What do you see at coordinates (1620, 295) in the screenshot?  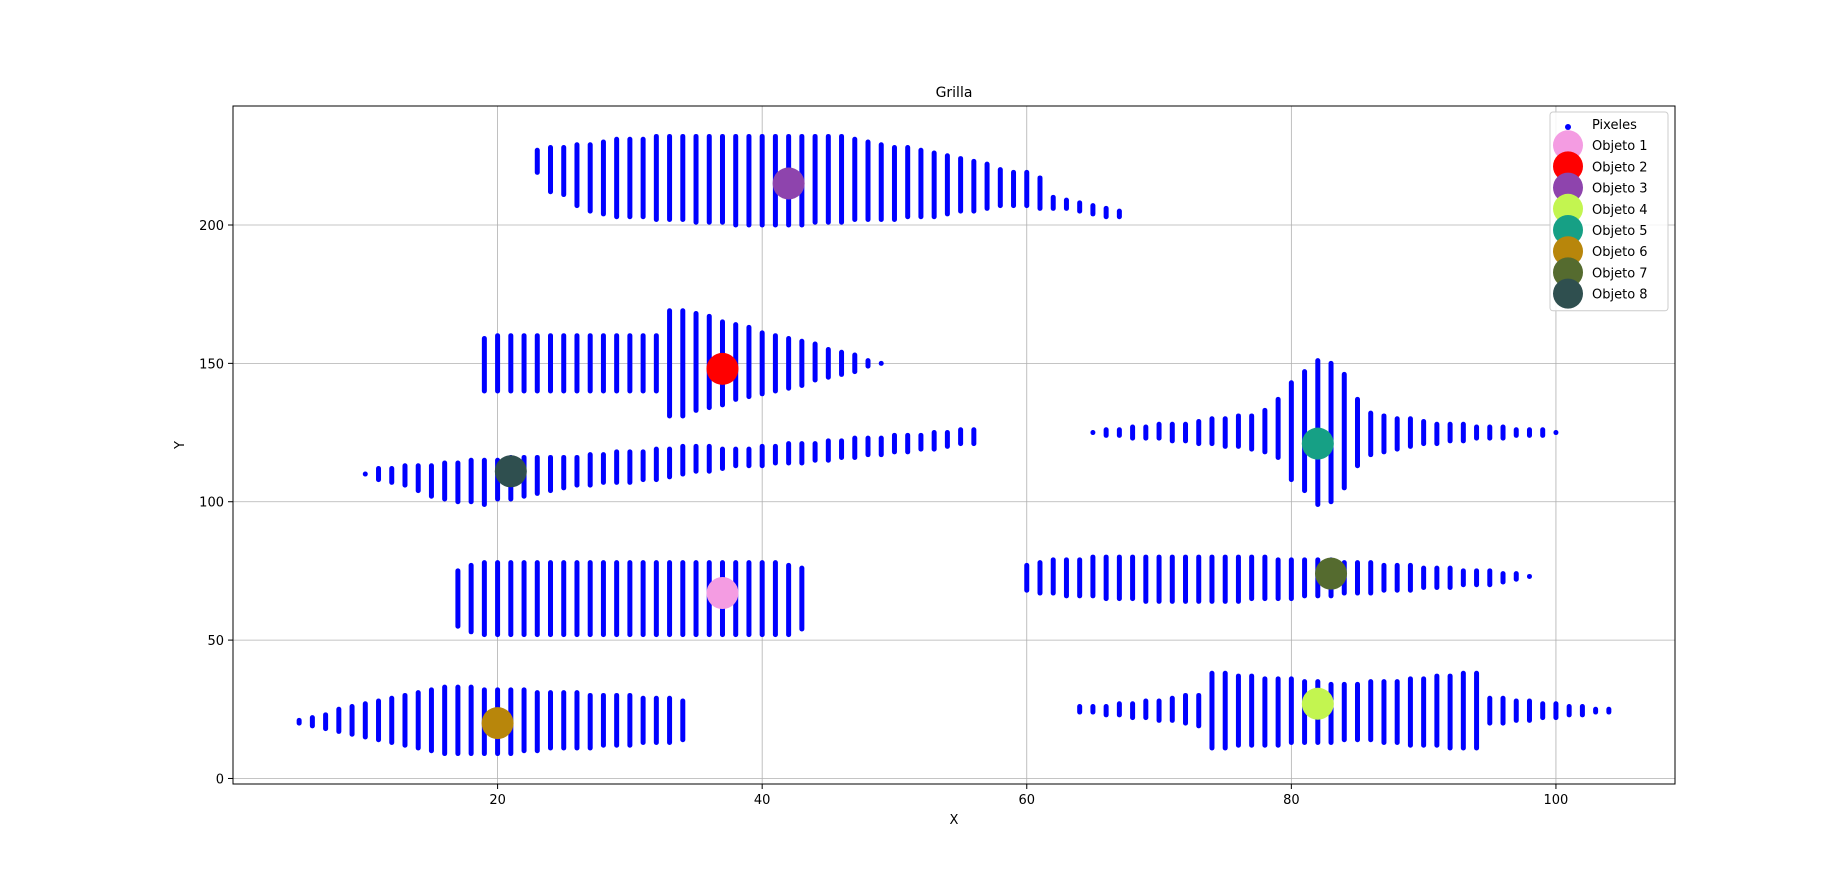 I see `legend-label-objeto-8: Objeto 8` at bounding box center [1620, 295].